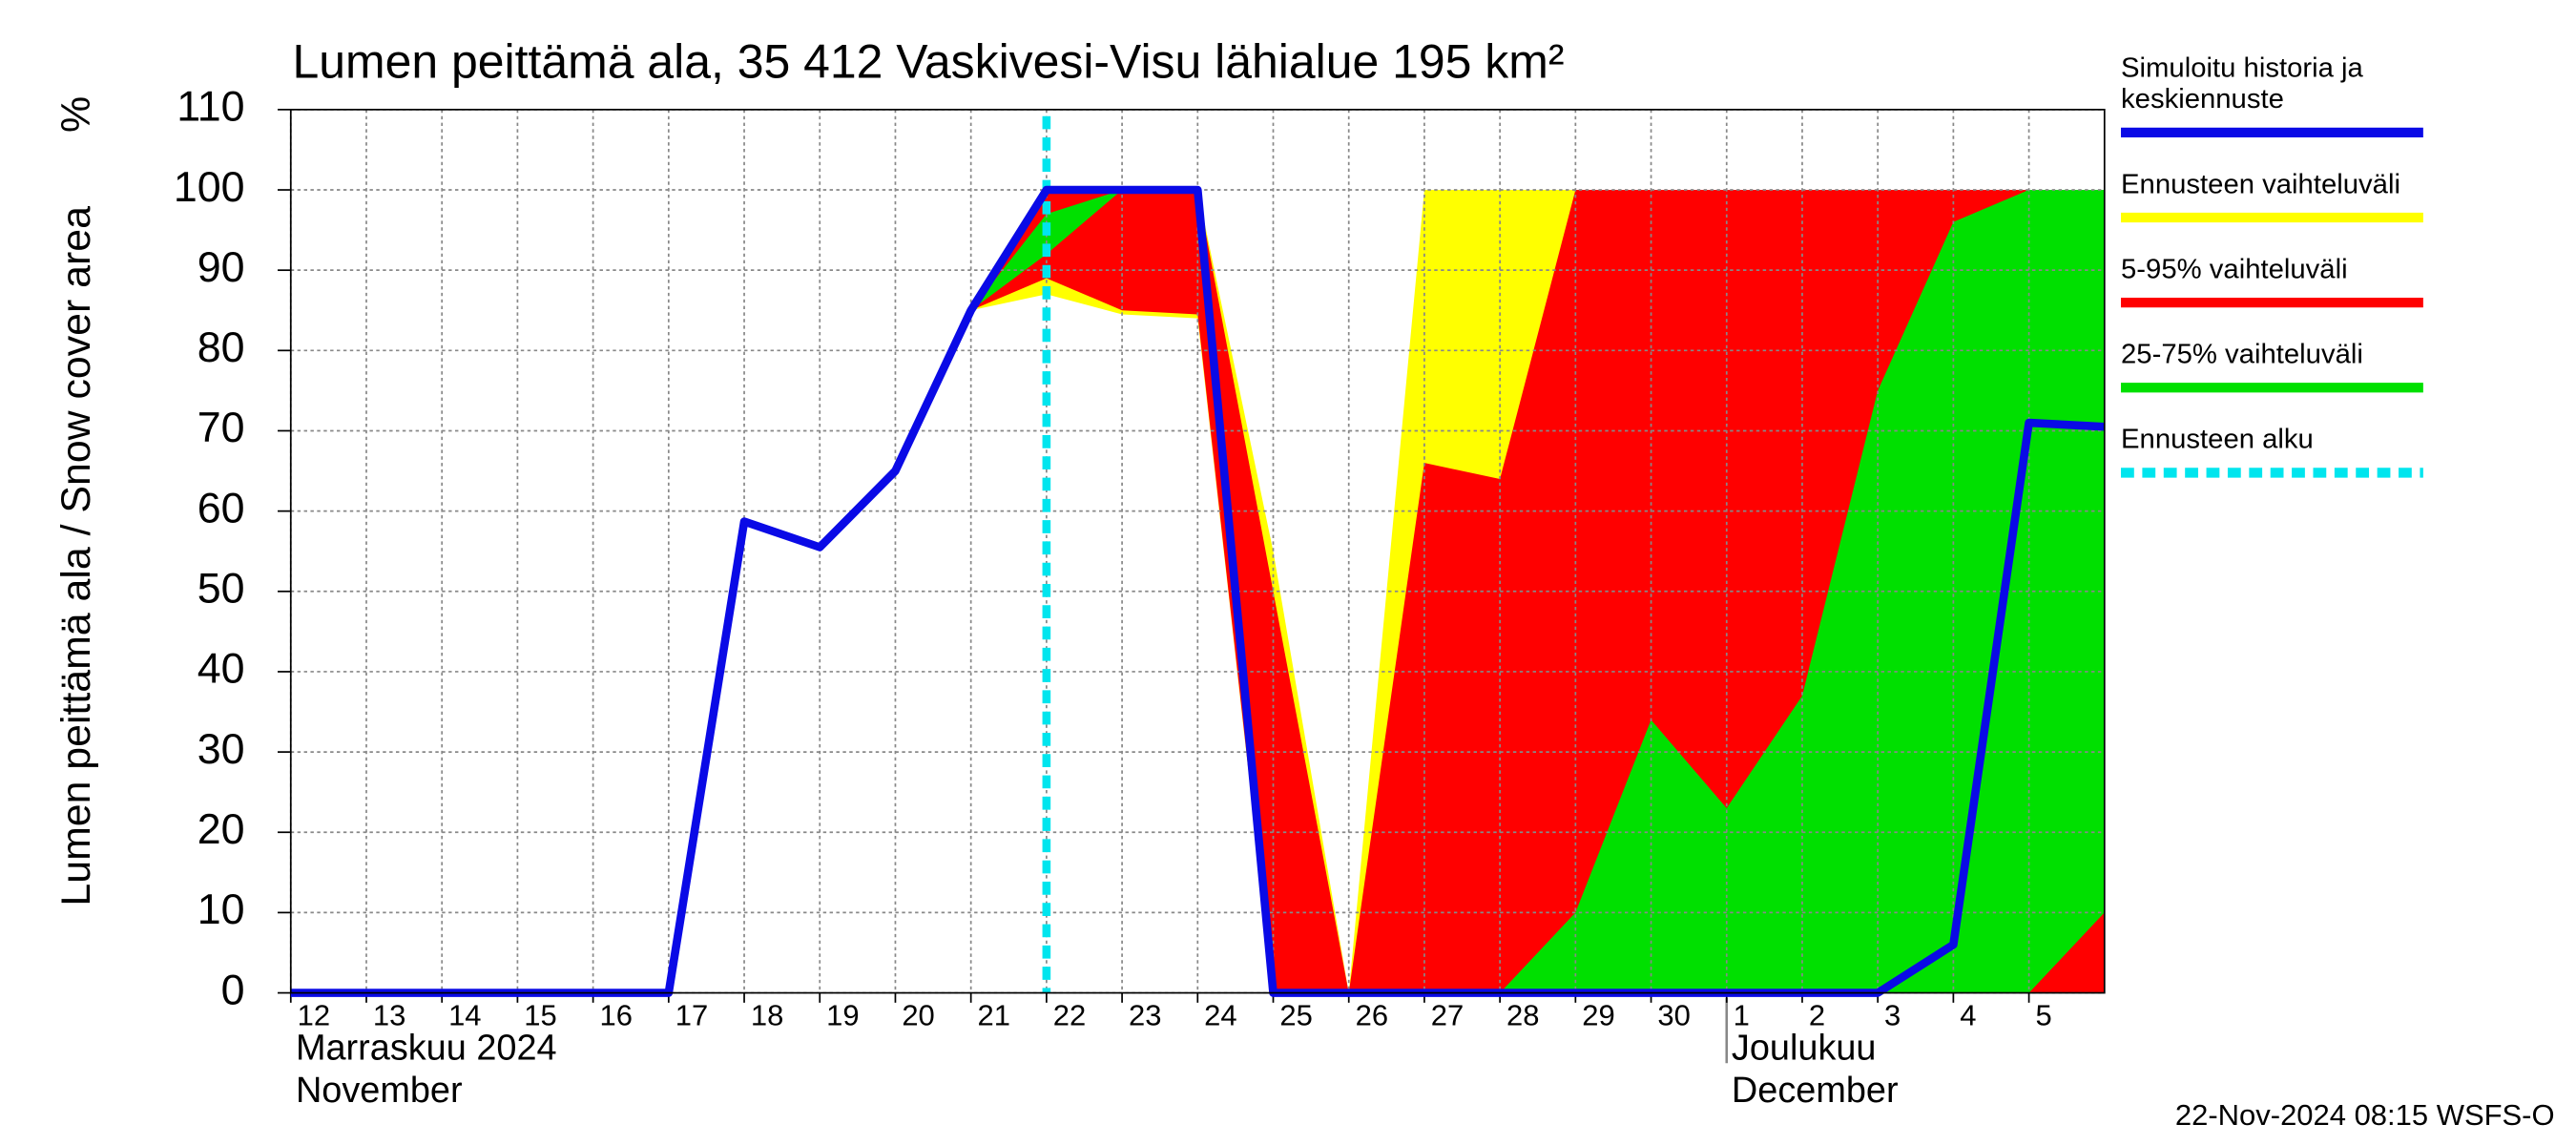 This screenshot has width=2576, height=1145. I want to click on footer: 22-Nov-2024 08:15 WSFS-O, so click(2365, 1115).